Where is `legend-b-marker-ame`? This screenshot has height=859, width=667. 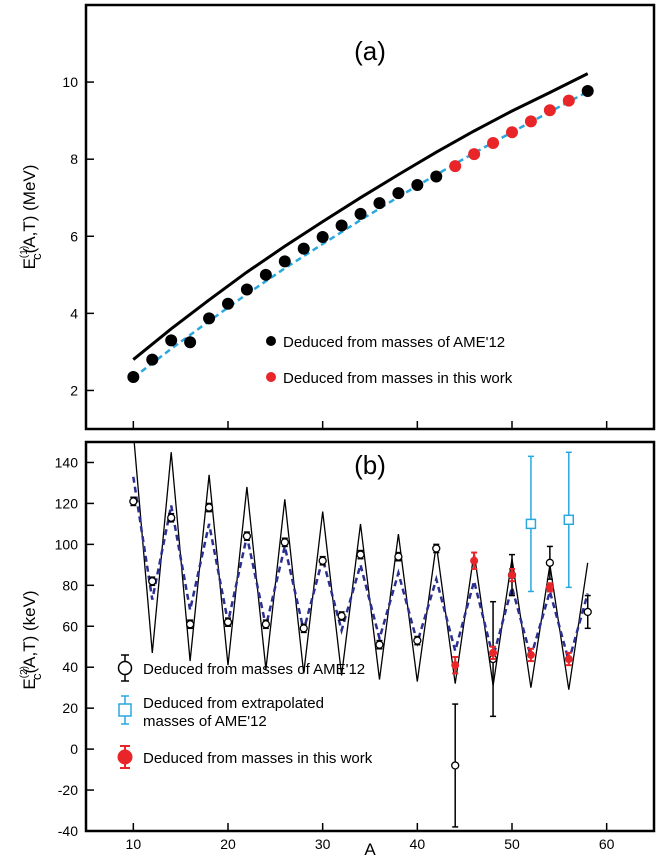
legend-b-marker-ame is located at coordinates (125, 668).